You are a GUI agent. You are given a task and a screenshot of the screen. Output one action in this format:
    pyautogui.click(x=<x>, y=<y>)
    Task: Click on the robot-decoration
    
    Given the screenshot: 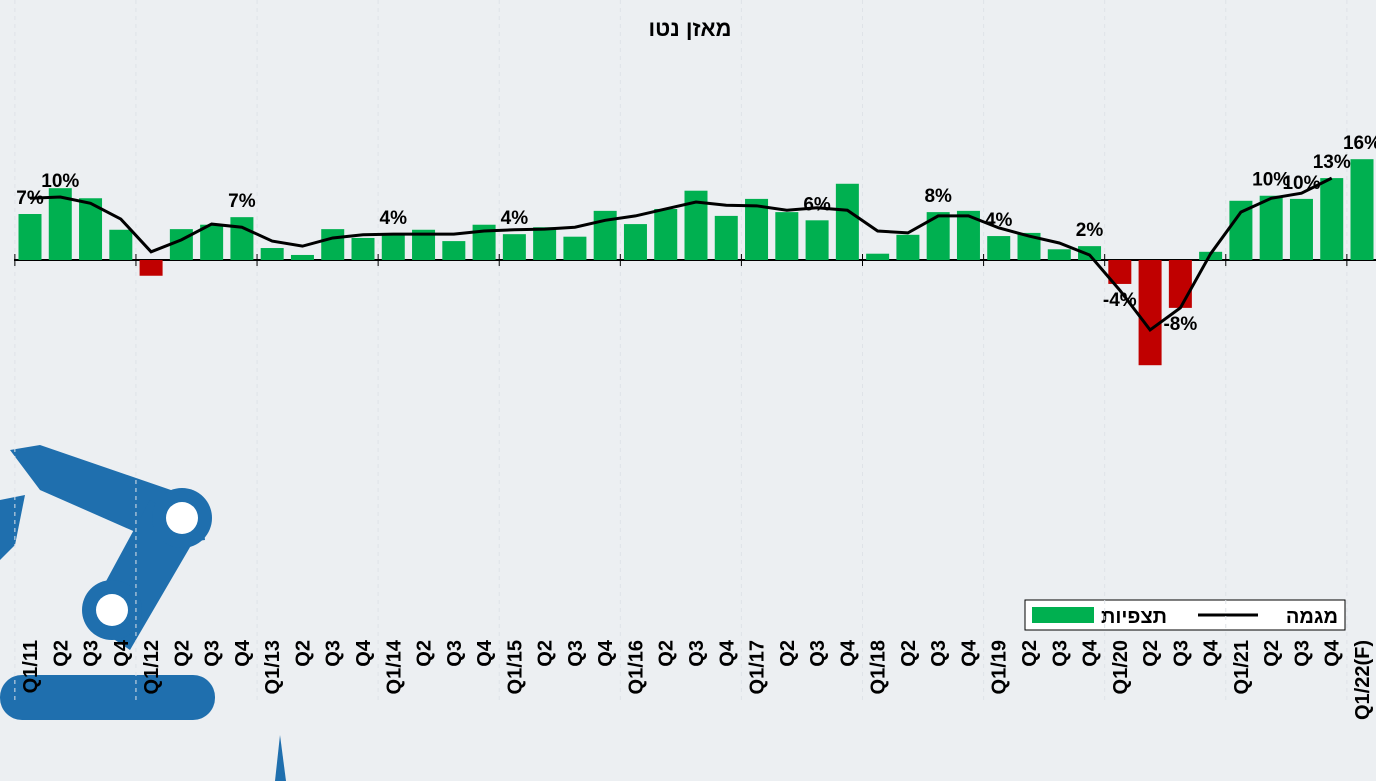 What is the action you would take?
    pyautogui.click(x=143, y=613)
    